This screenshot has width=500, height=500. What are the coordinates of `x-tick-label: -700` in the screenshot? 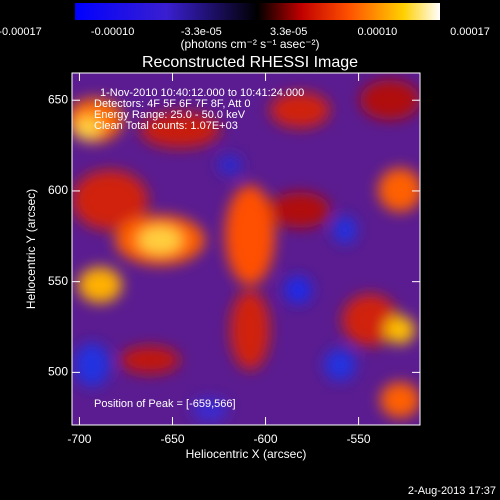 It's located at (79, 439).